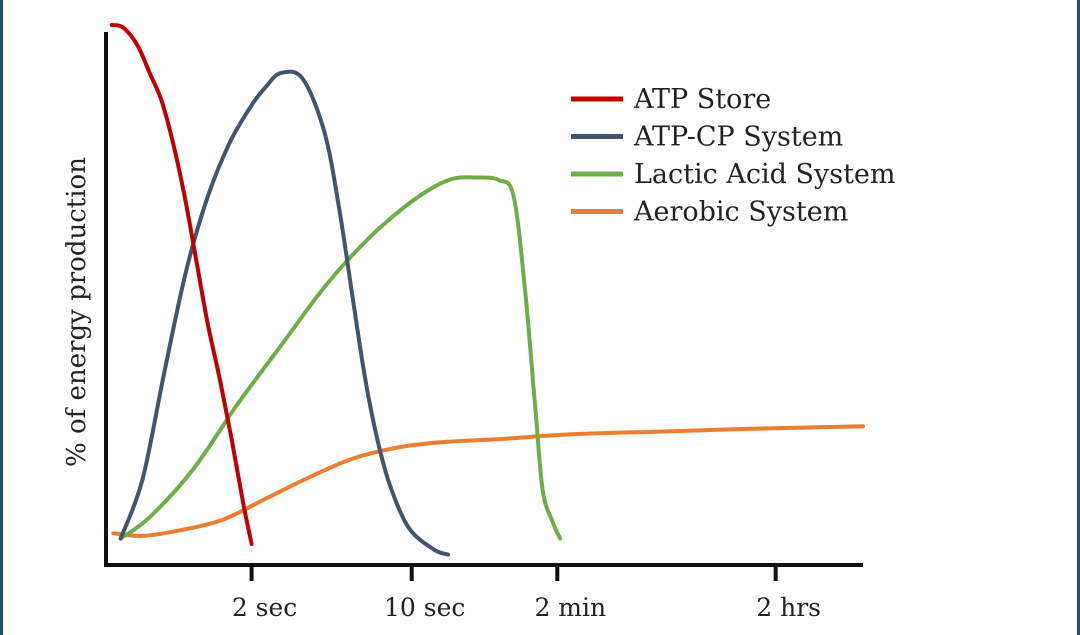 The height and width of the screenshot is (635, 1080). What do you see at coordinates (526, 593) in the screenshot?
I see `x-axis-ticks: 2 sec 10 sec 2 min 2 hrs` at bounding box center [526, 593].